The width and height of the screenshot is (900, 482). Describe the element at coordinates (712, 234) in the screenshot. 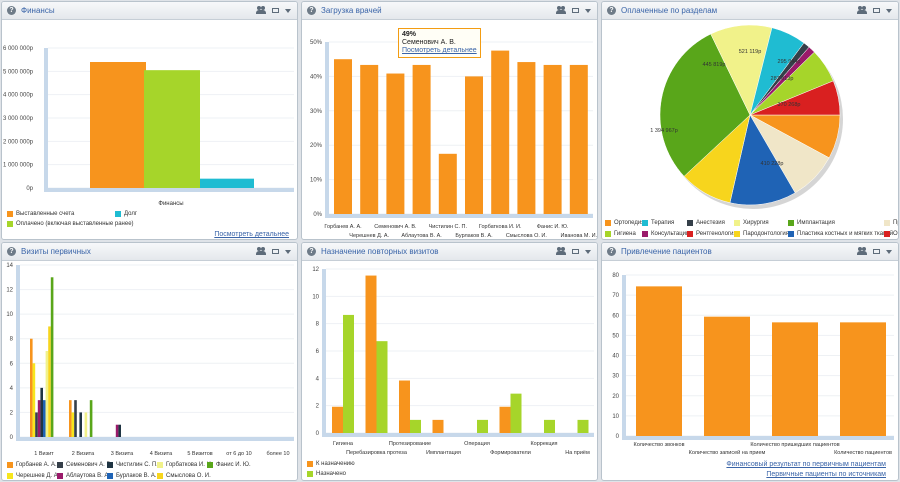

I see `legend-item: Рентгенология` at that location.